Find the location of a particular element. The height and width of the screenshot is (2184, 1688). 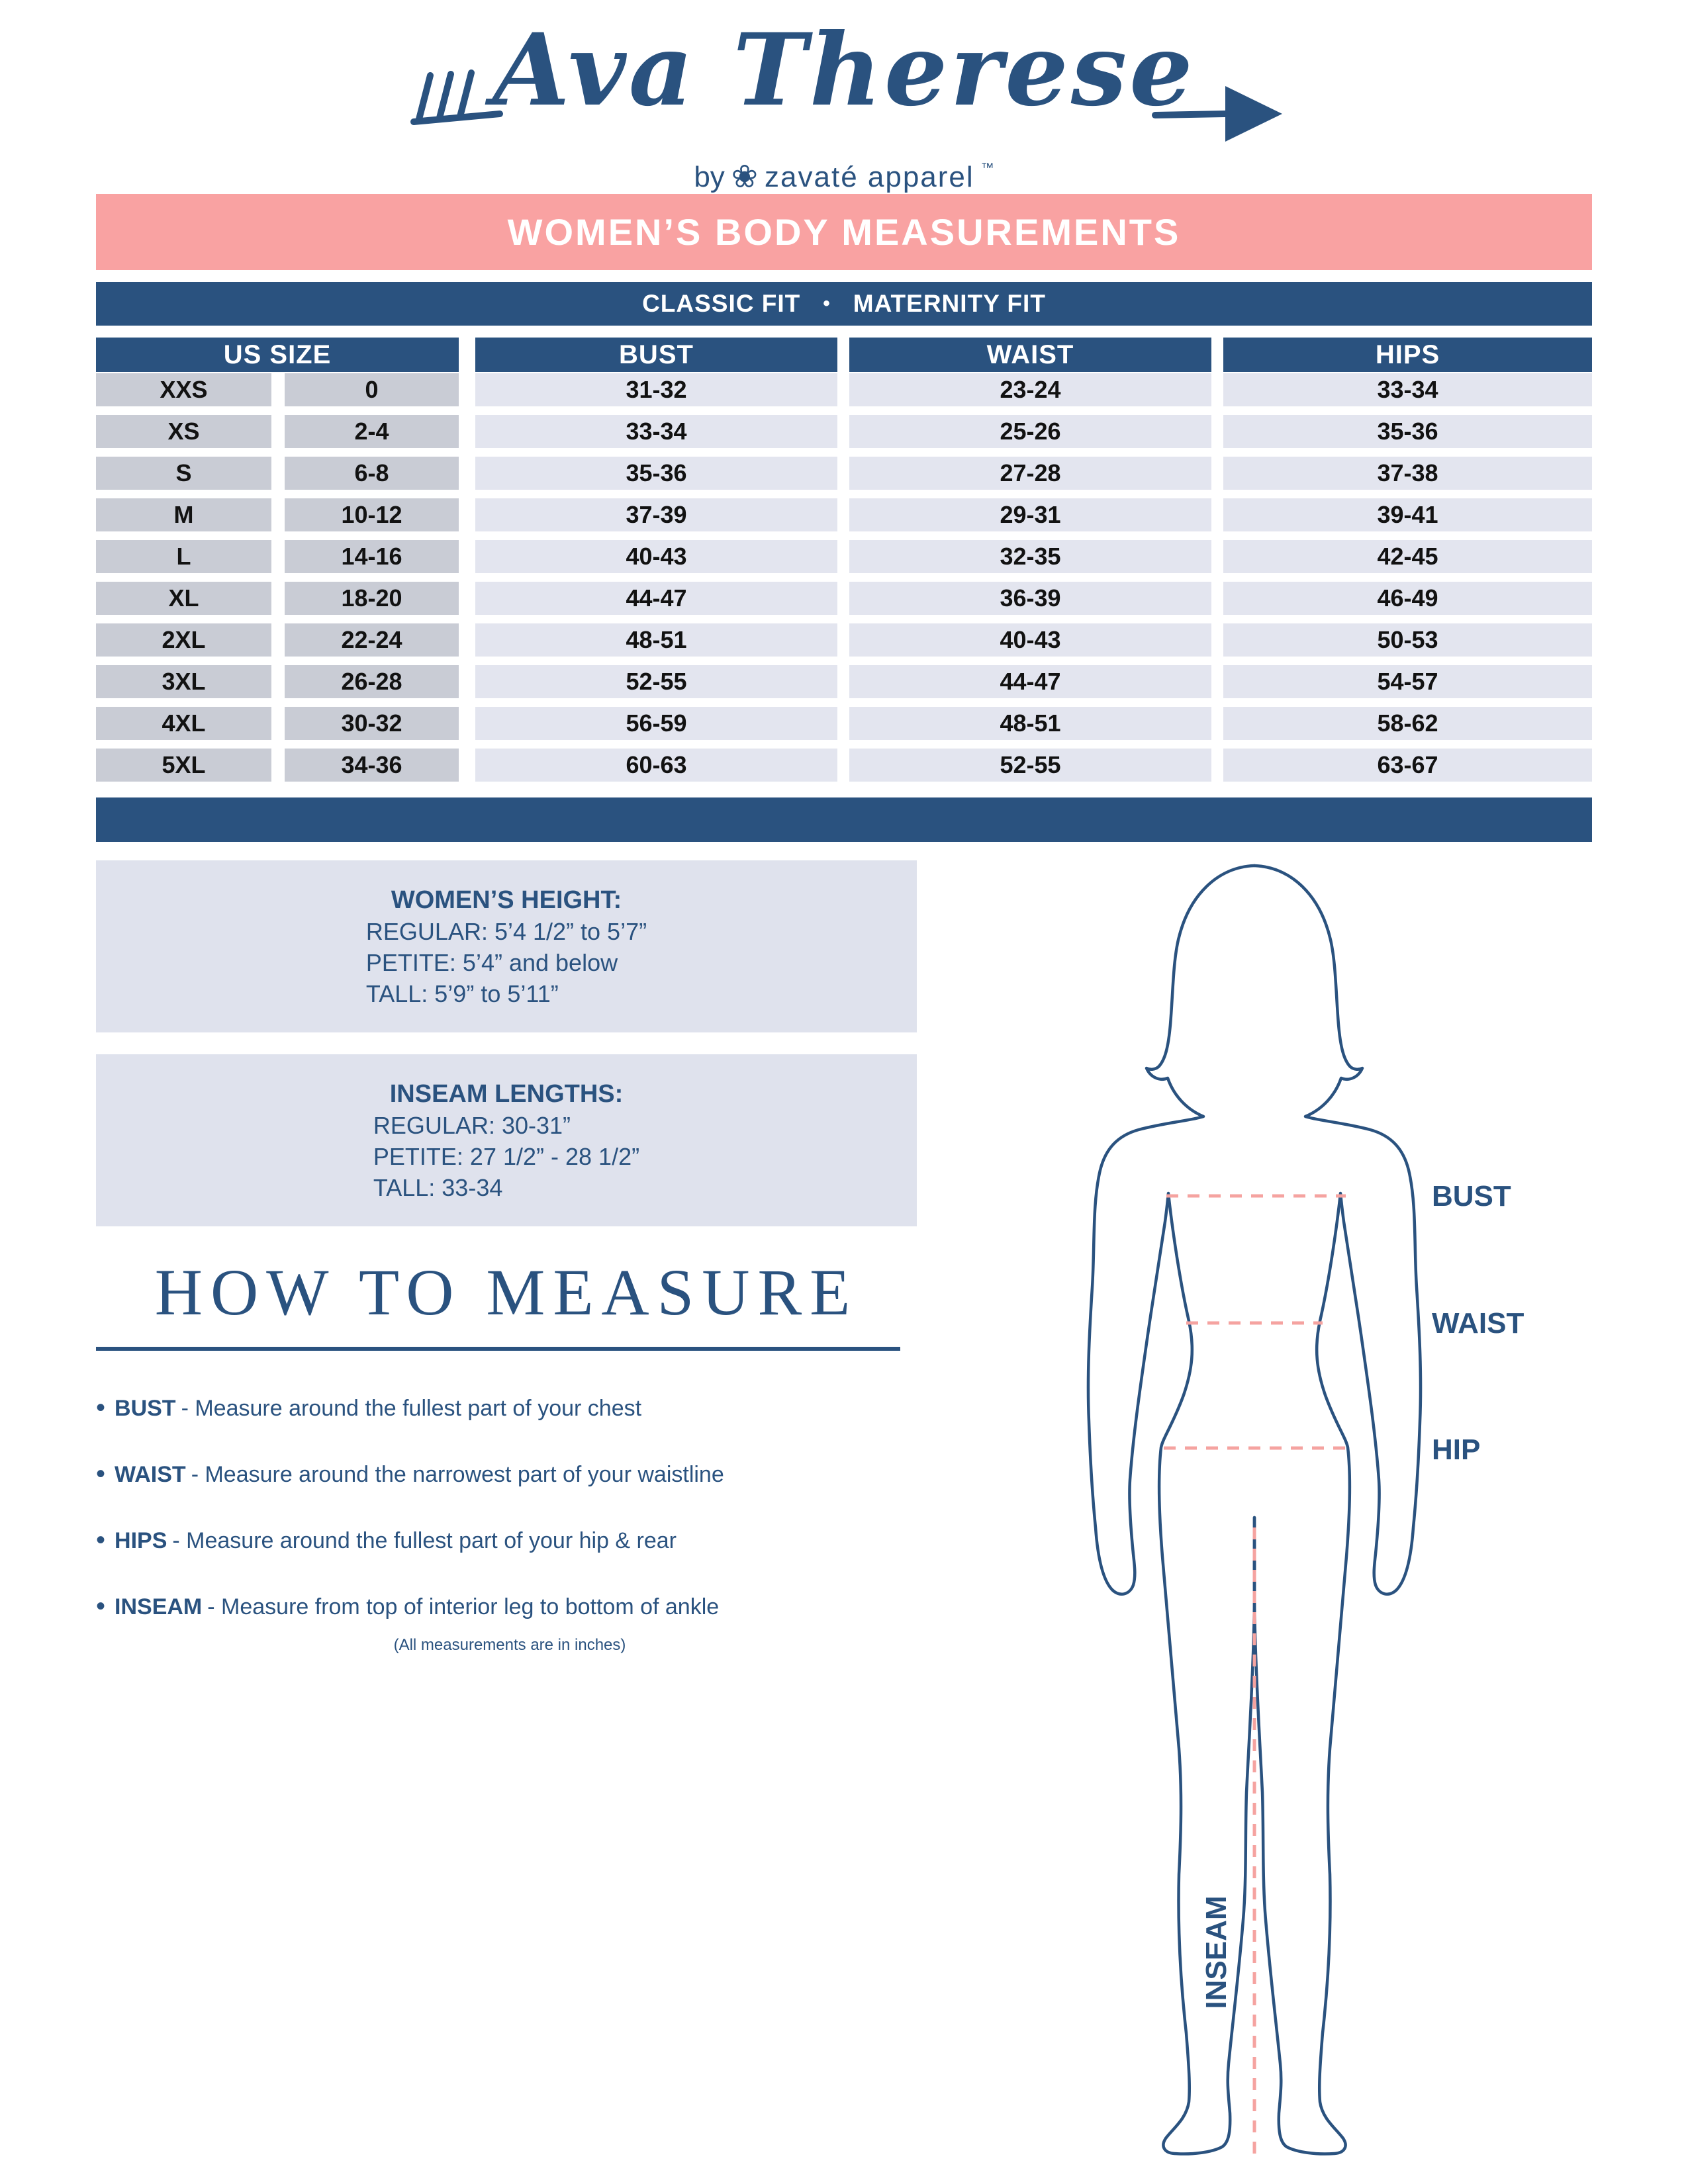

waist-value-cell: 32-35 is located at coordinates (1030, 556).